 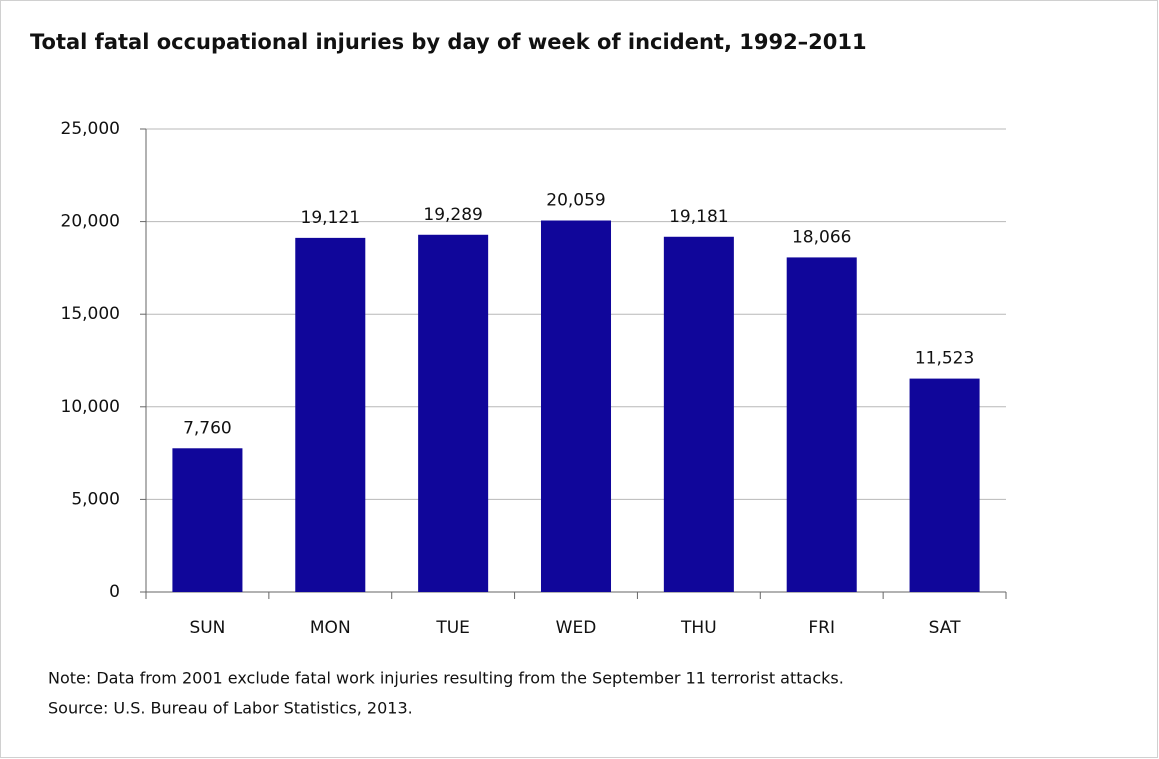 What do you see at coordinates (452, 215) in the screenshot?
I see `value-label: 19,289` at bounding box center [452, 215].